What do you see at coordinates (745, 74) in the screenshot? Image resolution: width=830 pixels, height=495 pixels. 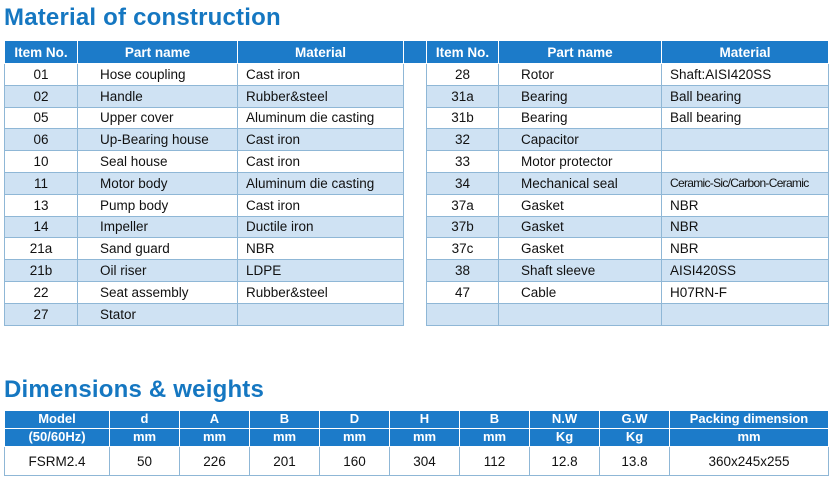 I see `material-cell: Shaft:AISI420SS` at bounding box center [745, 74].